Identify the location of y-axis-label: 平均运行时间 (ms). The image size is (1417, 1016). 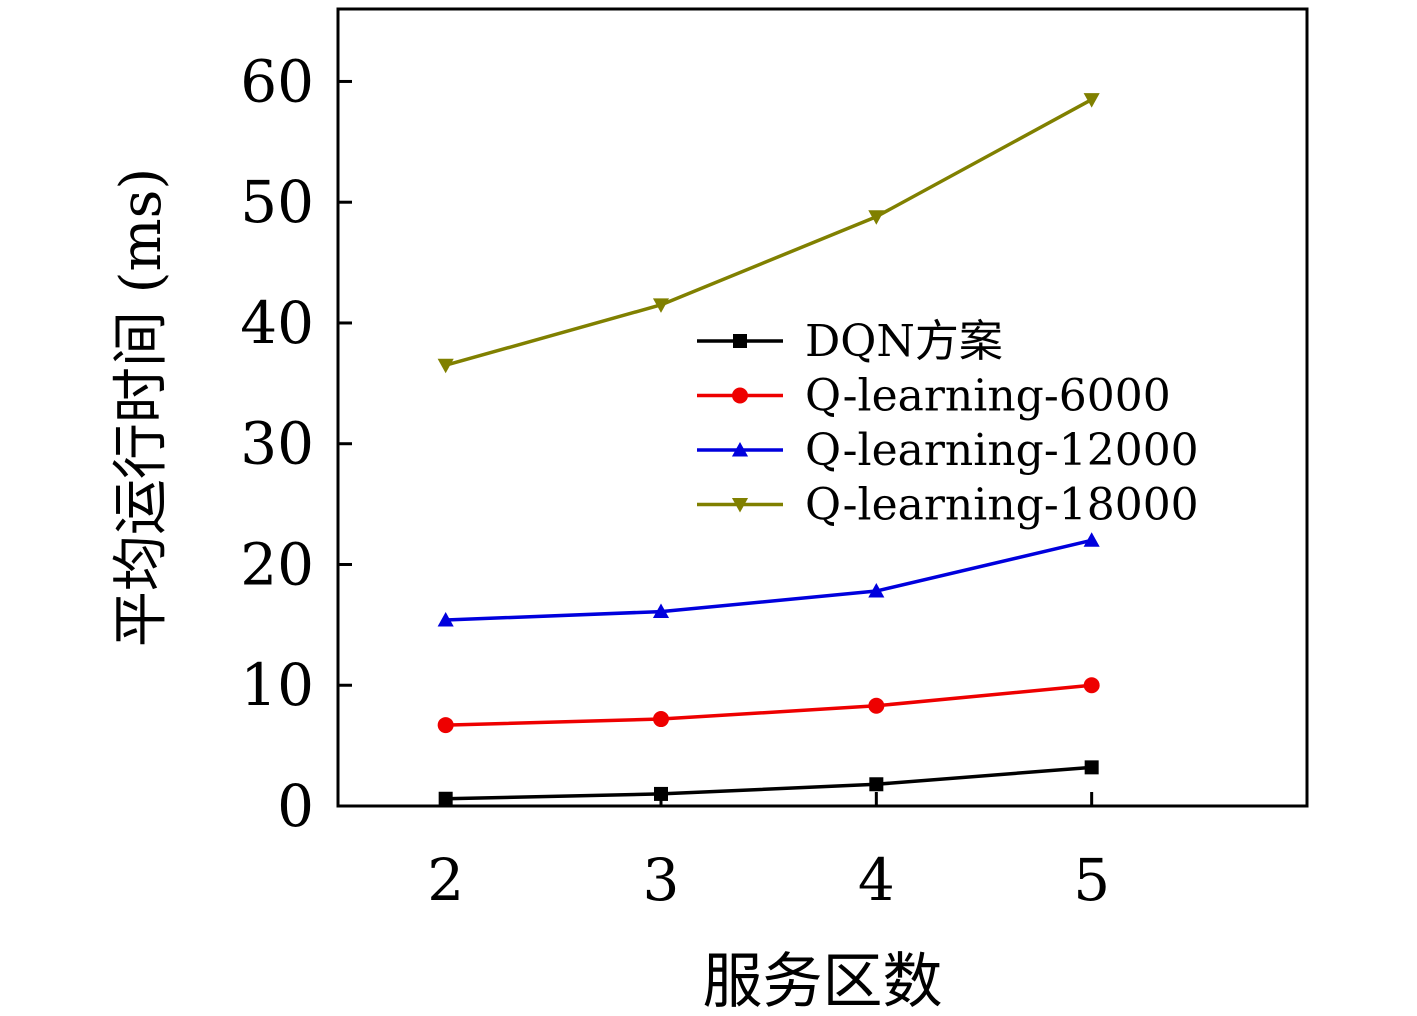
(141, 407).